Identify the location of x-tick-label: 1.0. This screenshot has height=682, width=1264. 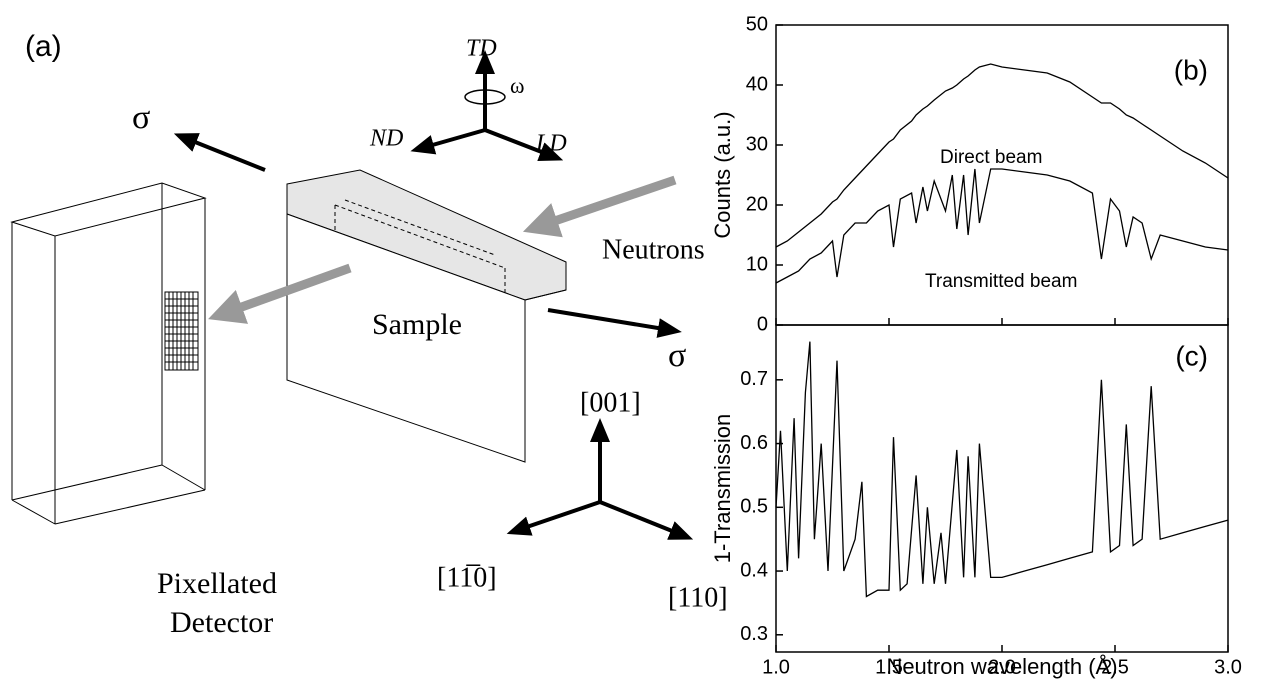
(776, 667).